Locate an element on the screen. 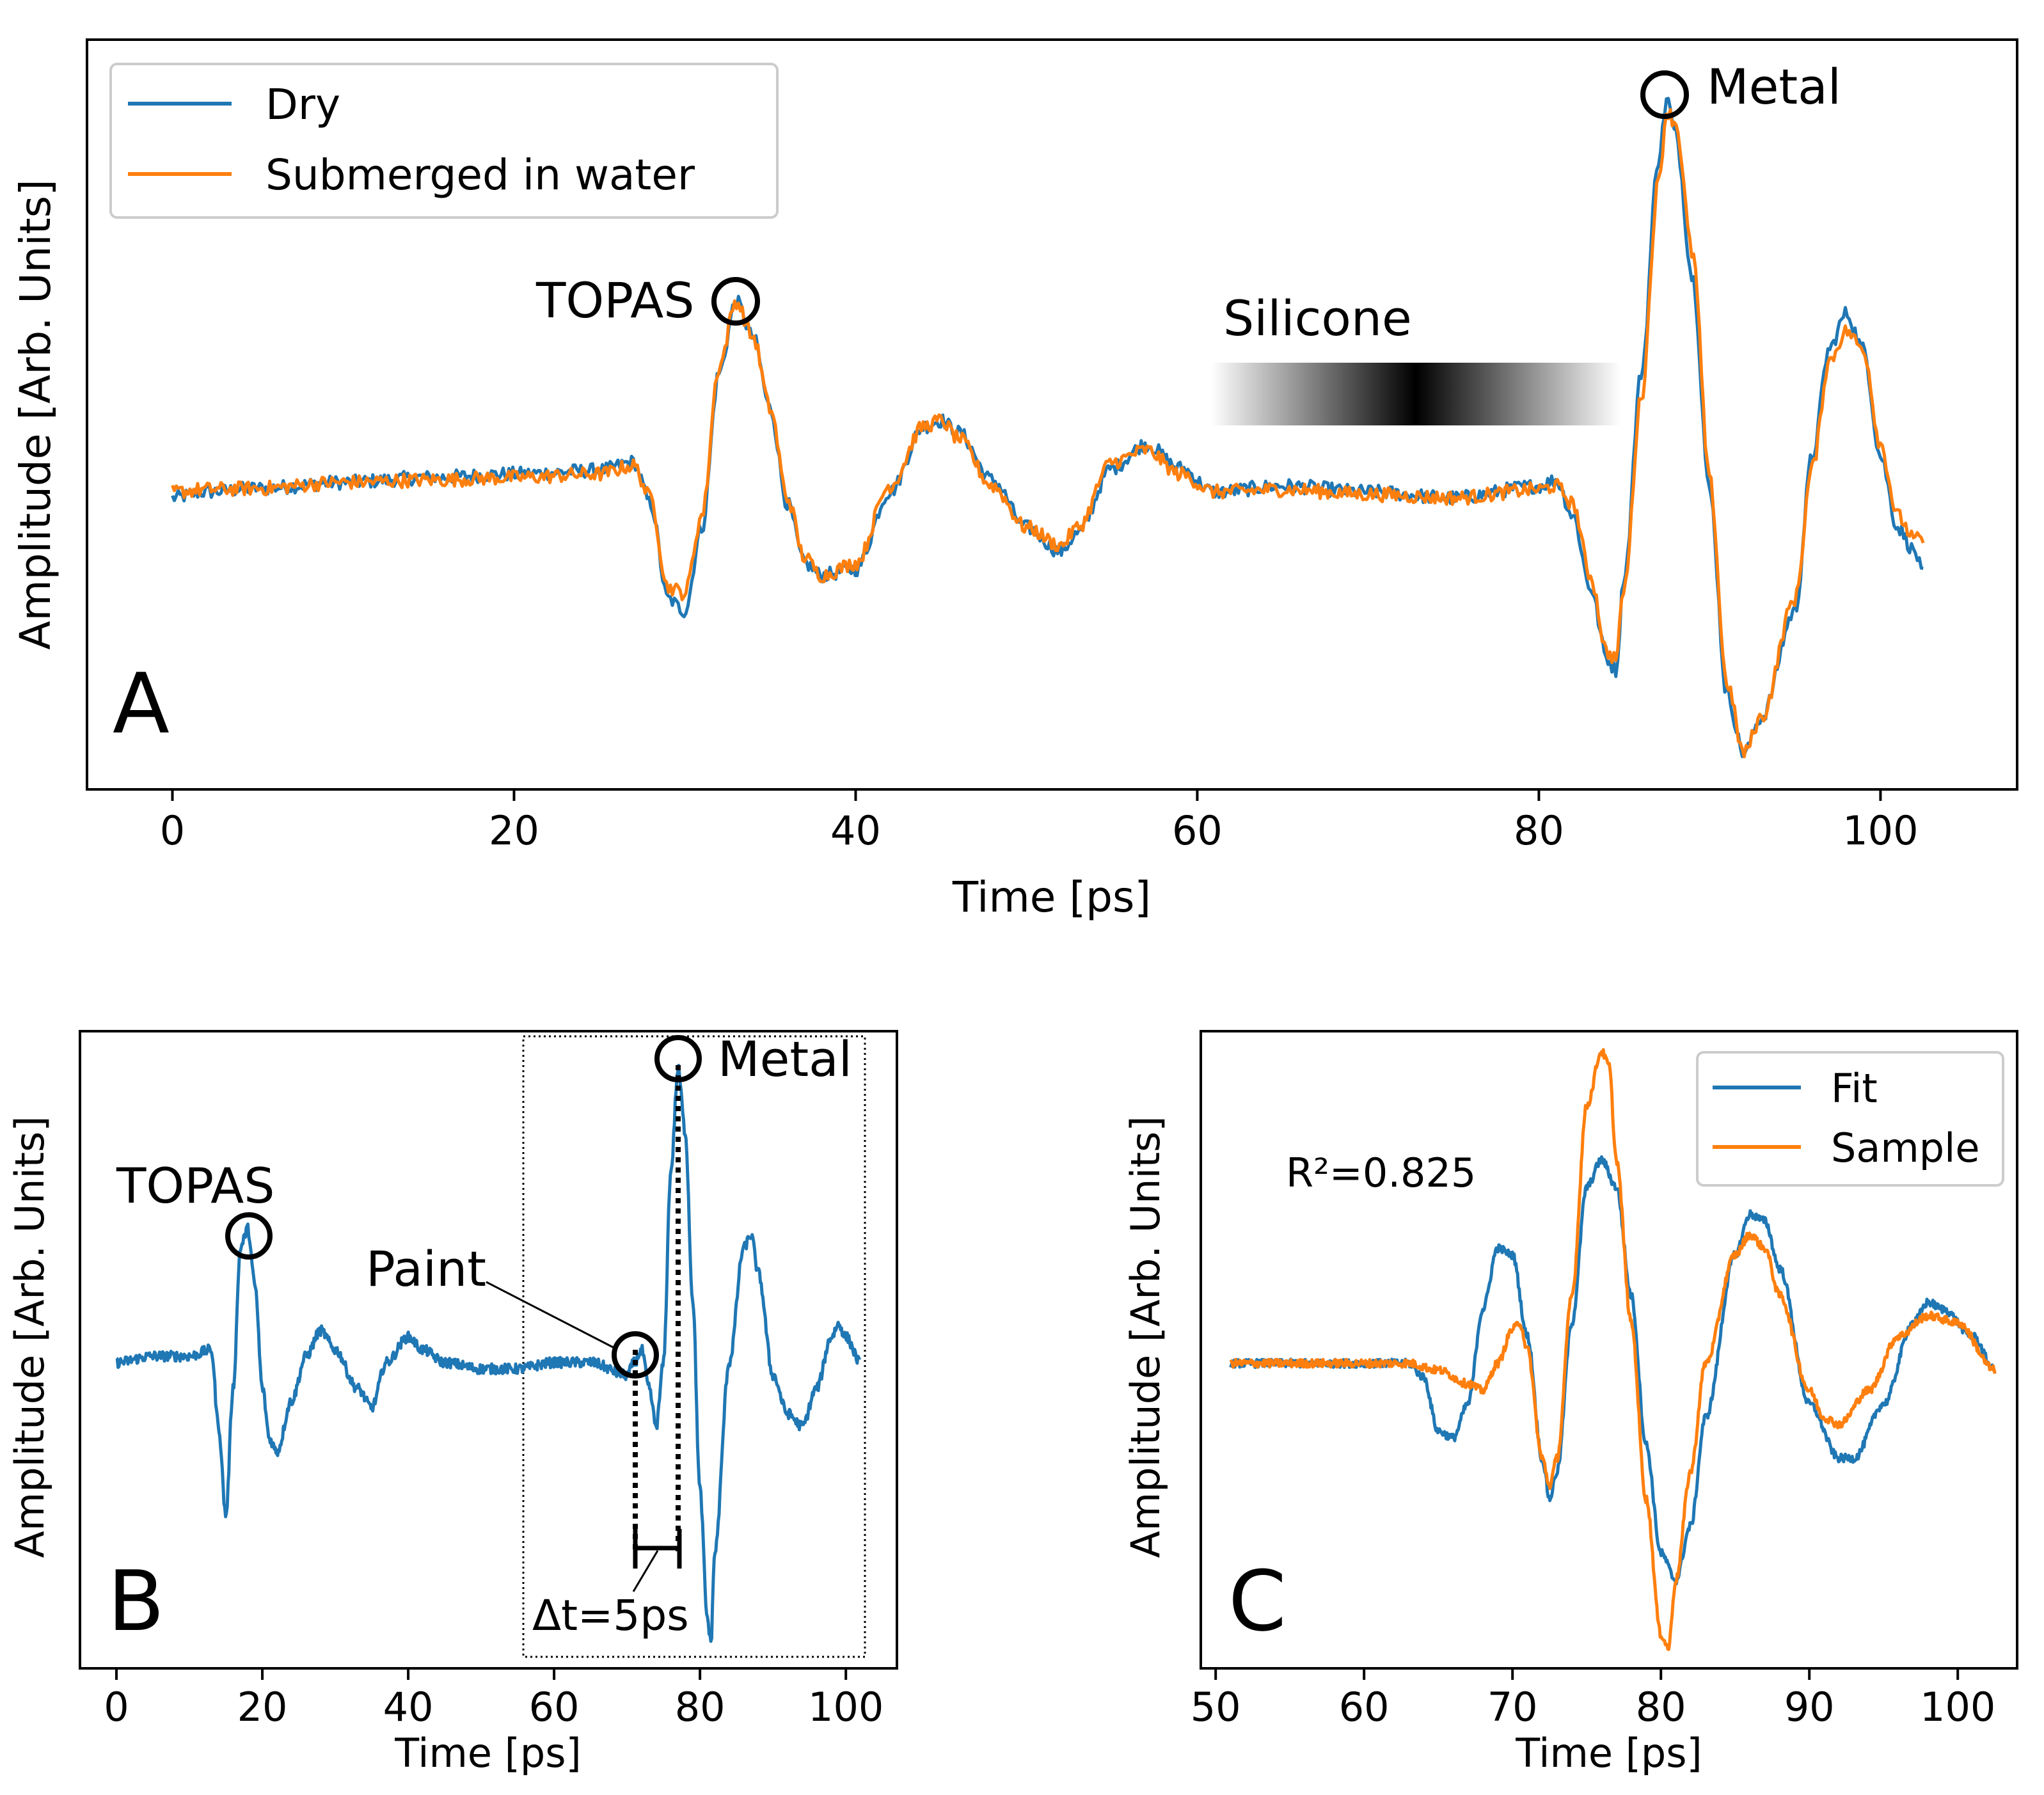 Image resolution: width=2044 pixels, height=1795 pixels. metal-marker-b is located at coordinates (678, 1059).